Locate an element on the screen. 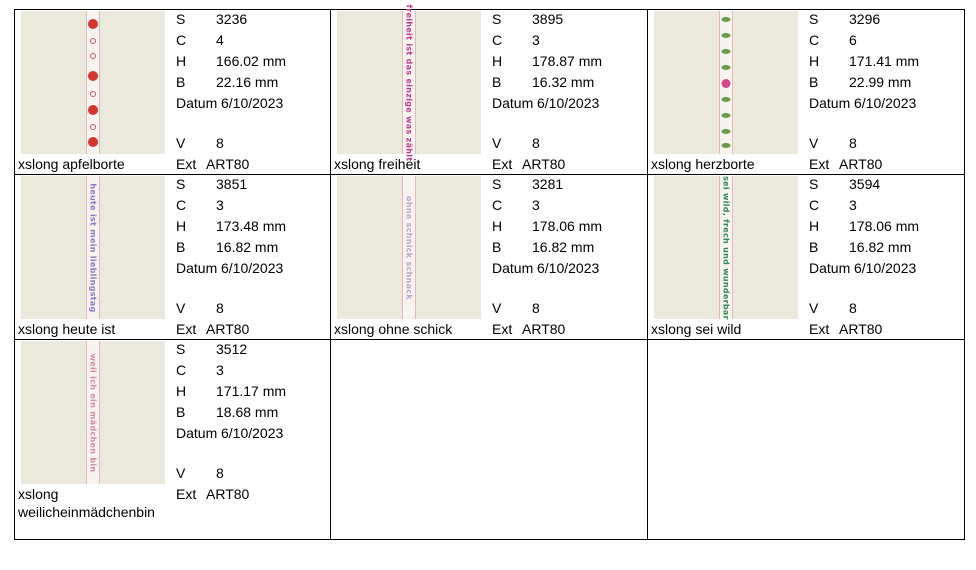 This screenshot has height=570, width=976. empty-cell is located at coordinates (806, 439).